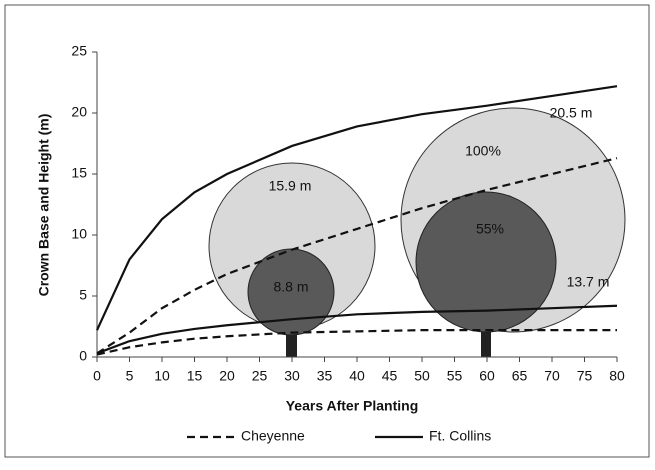 The image size is (655, 470). I want to click on y-tick-label: 25, so click(79, 51).